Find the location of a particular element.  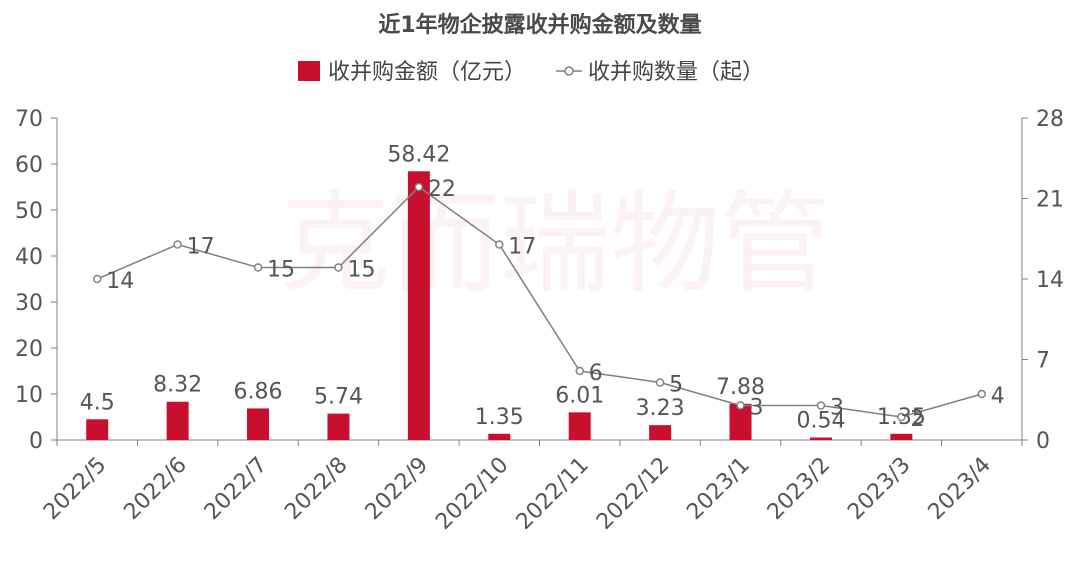

right-axis-ticks: 0 7 14 21 28 is located at coordinates (1043, 280).